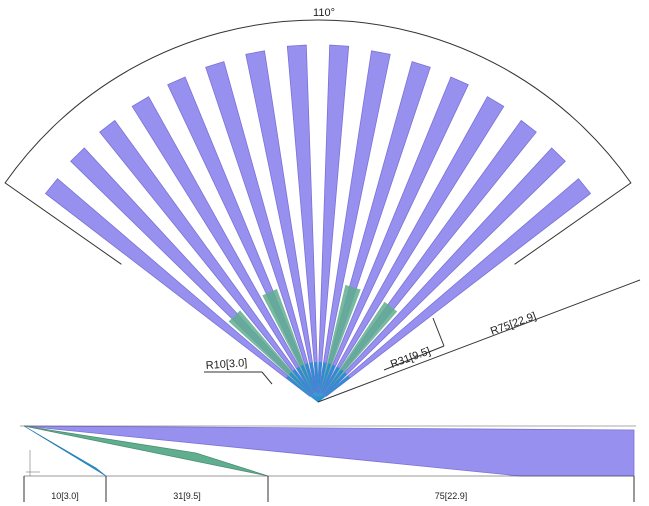  Describe the element at coordinates (146, 451) in the screenshot. I see `side-view-green-taper` at that location.